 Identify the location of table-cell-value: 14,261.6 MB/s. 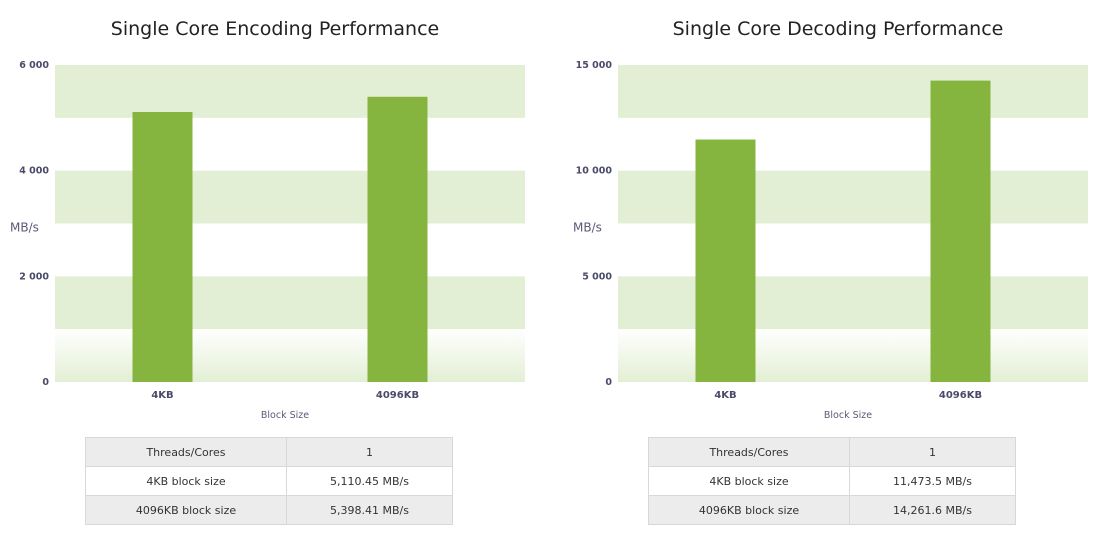
(932, 510).